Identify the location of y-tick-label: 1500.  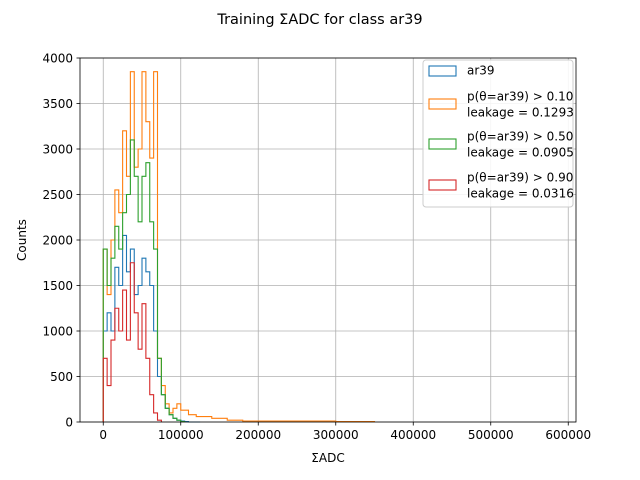
(57, 286).